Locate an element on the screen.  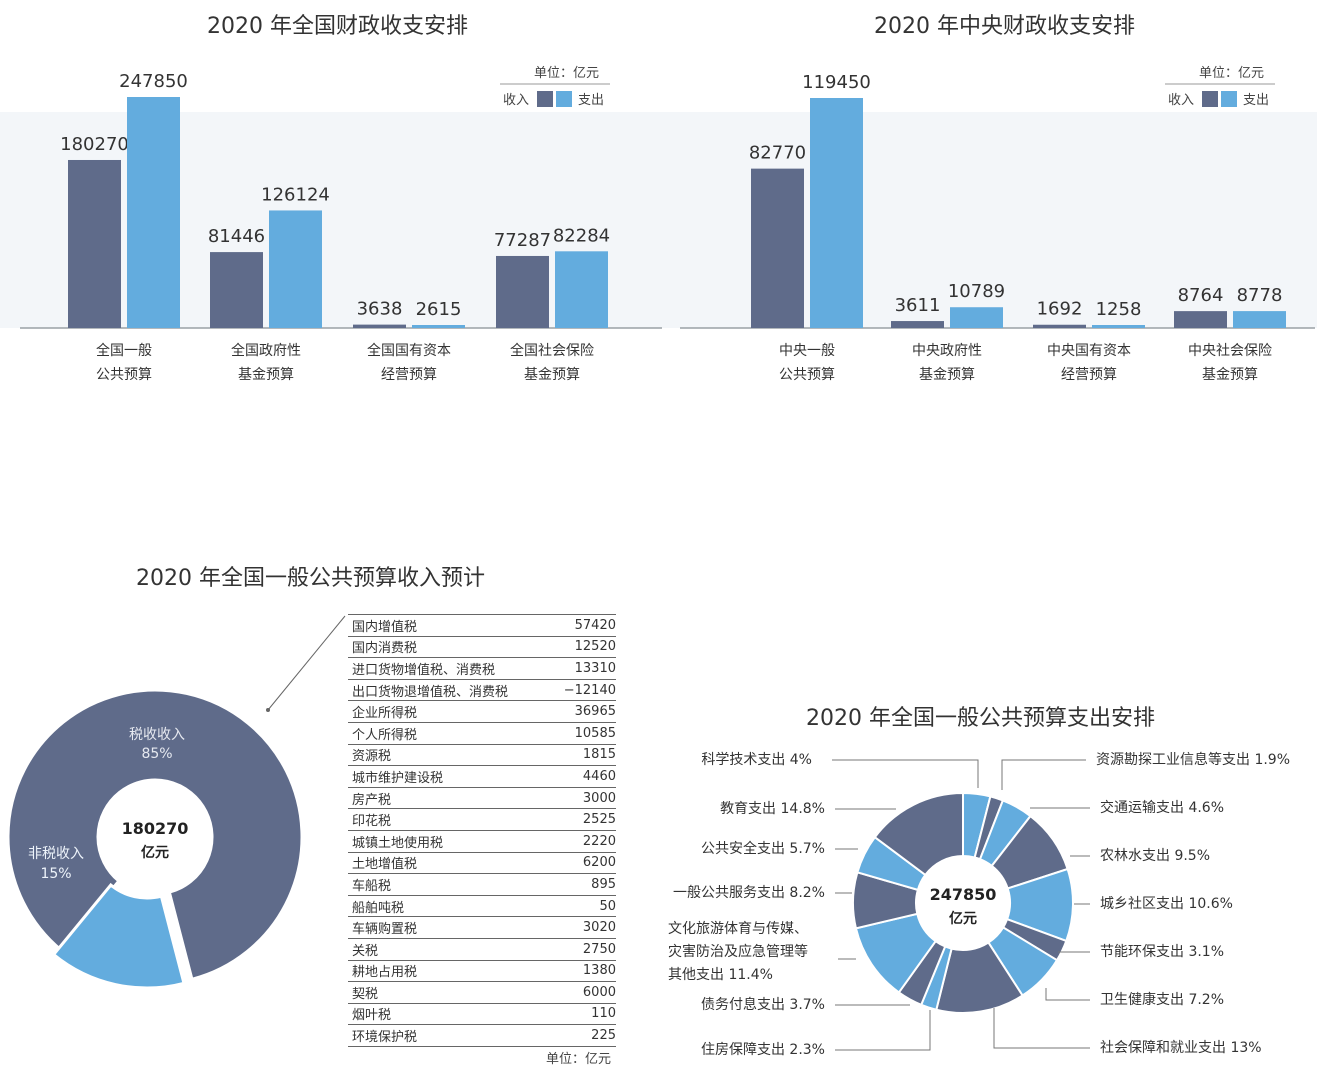
tax-item-value: 3020 is located at coordinates (581, 927).